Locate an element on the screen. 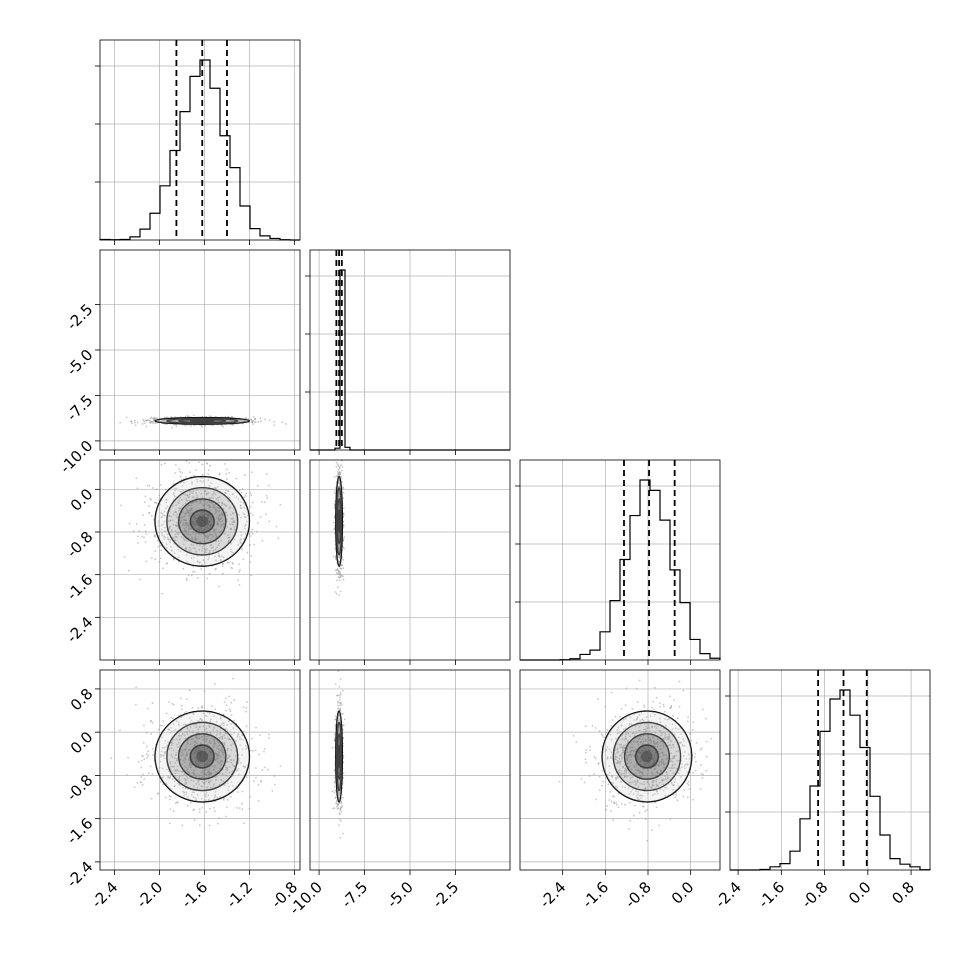  density-panel-3-2: -2.4 -1.6 -0.8 0.0 is located at coordinates (620, 790).